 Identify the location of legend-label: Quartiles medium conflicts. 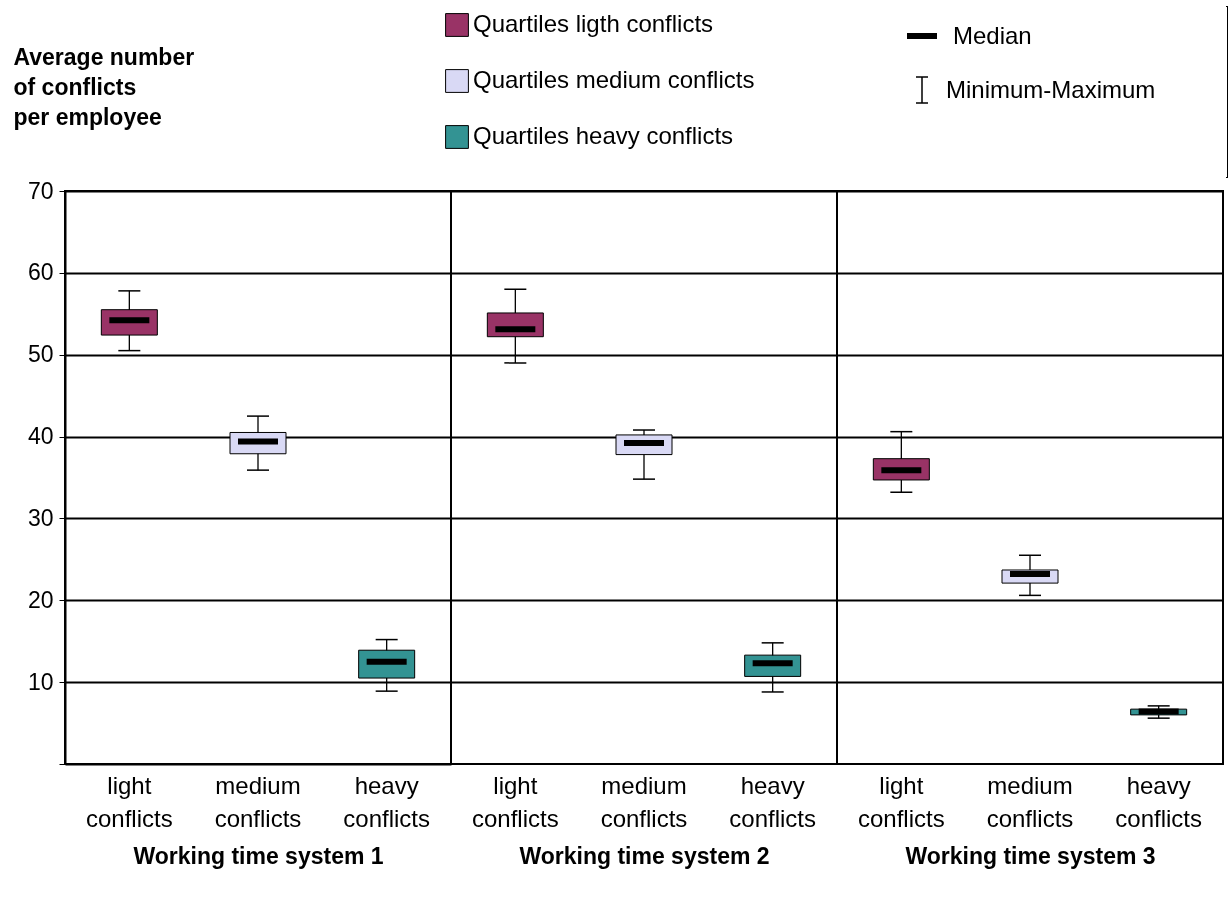
(614, 79).